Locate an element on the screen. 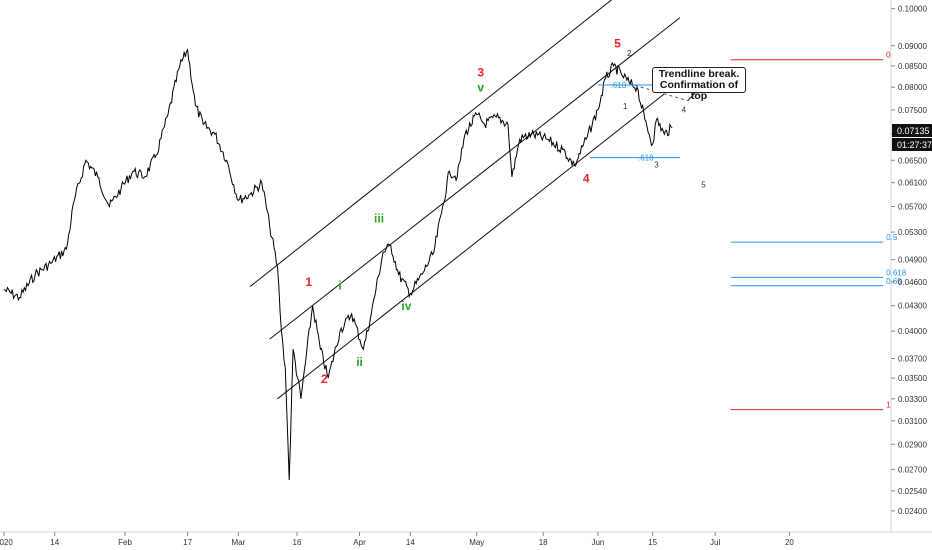 The image size is (932, 550). y-tick-label-12: 0.04600 is located at coordinates (912, 282).